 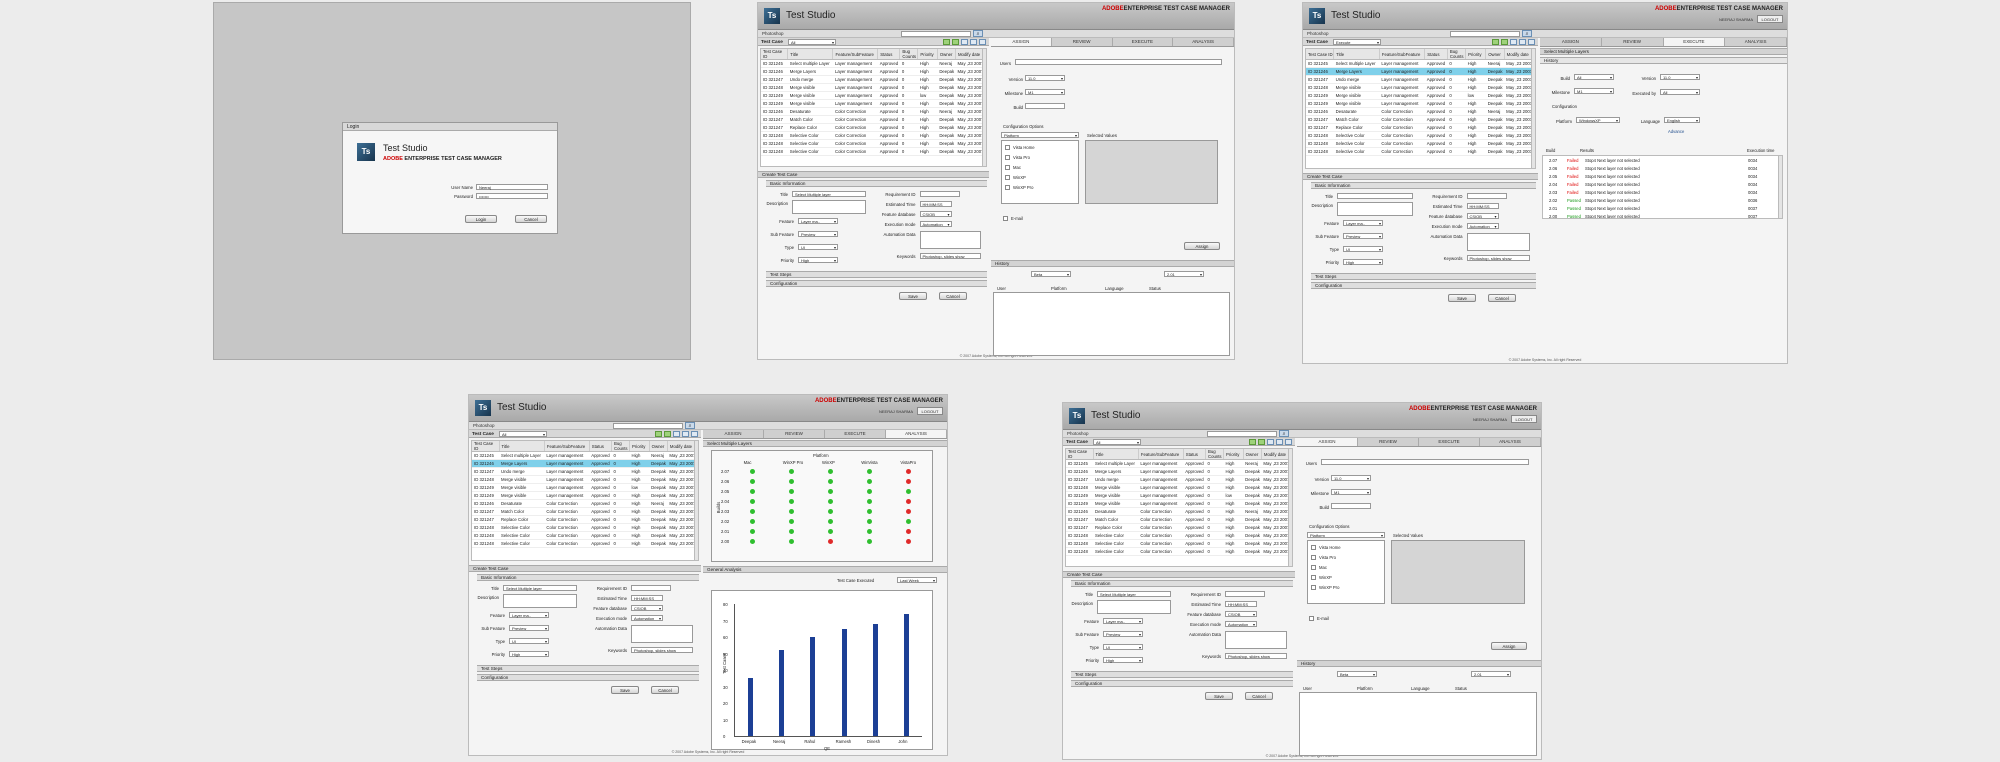 What do you see at coordinates (1261, 442) in the screenshot?
I see `import-icon` at bounding box center [1261, 442].